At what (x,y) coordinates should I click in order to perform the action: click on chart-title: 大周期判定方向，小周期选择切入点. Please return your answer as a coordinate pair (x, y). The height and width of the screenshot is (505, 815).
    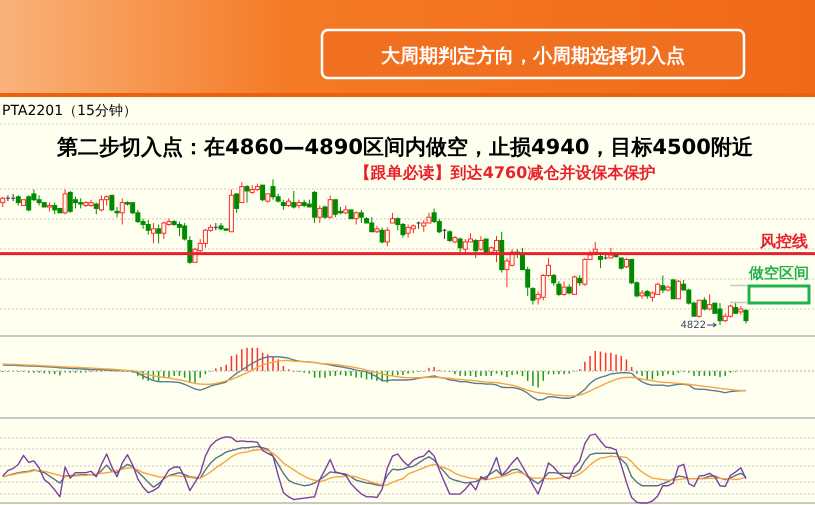
    Looking at the image, I should click on (533, 56).